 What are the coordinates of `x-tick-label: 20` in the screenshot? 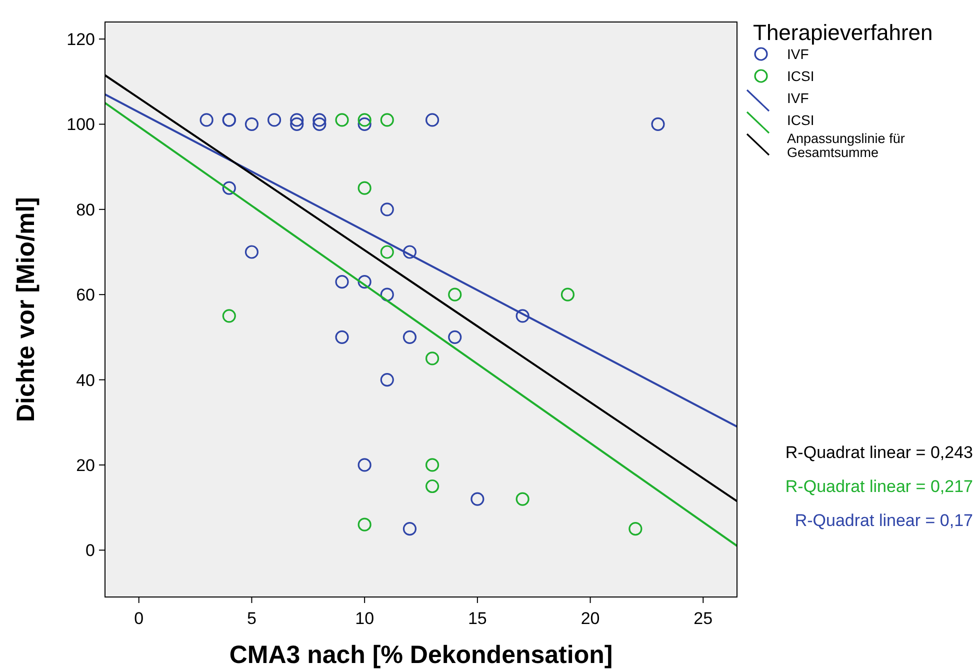 It's located at (590, 618).